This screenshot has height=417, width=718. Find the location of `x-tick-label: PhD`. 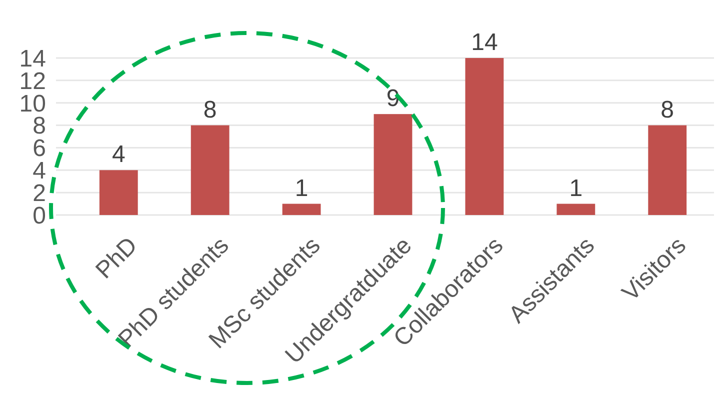

x-tick-label: PhD is located at coordinates (116, 258).